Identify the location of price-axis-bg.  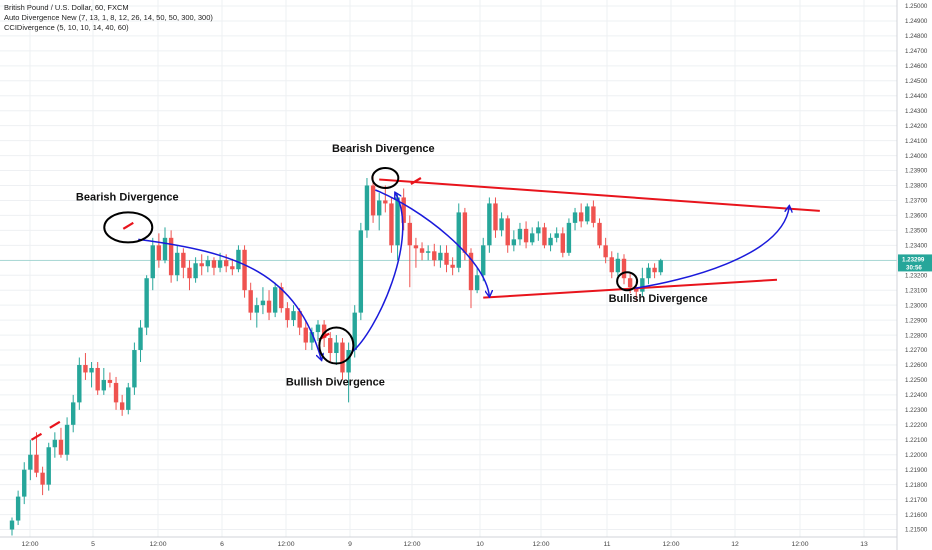
(914, 275).